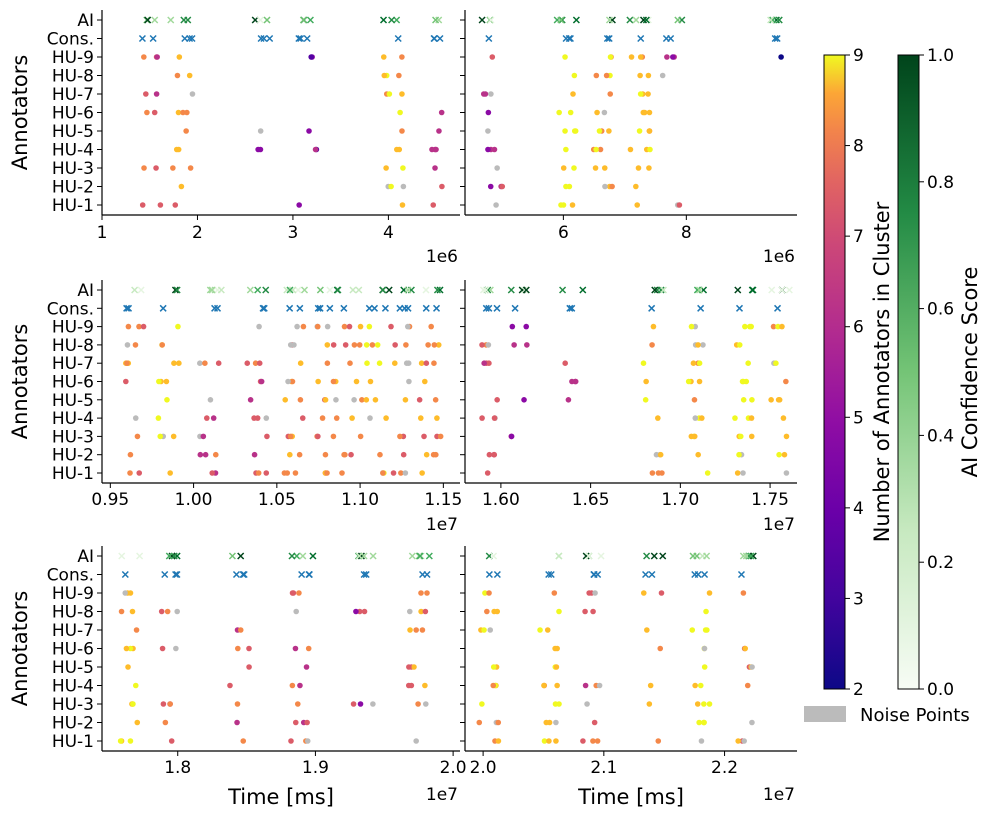  Describe the element at coordinates (73, 437) in the screenshot. I see `y-tick-label: HU-3` at that location.